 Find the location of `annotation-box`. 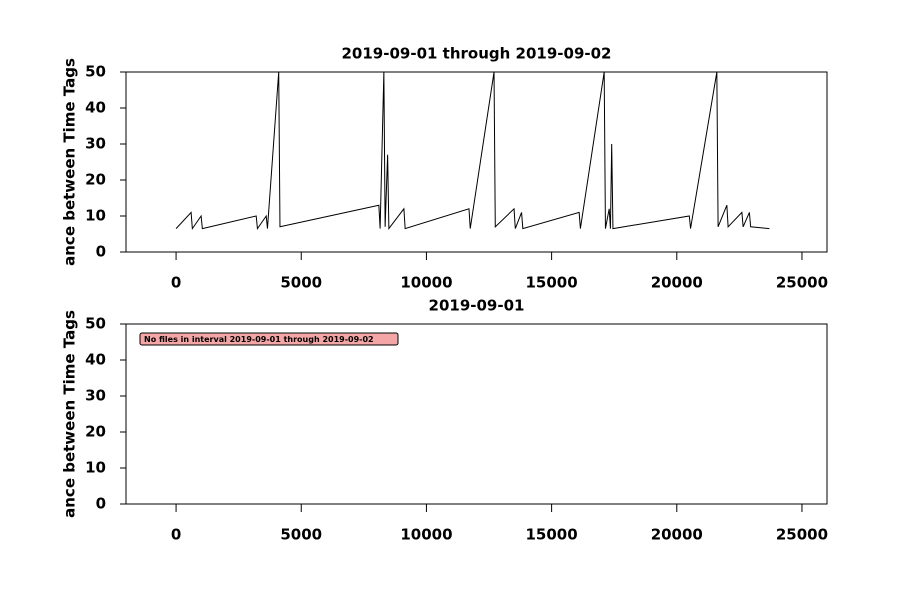

annotation-box is located at coordinates (269, 339).